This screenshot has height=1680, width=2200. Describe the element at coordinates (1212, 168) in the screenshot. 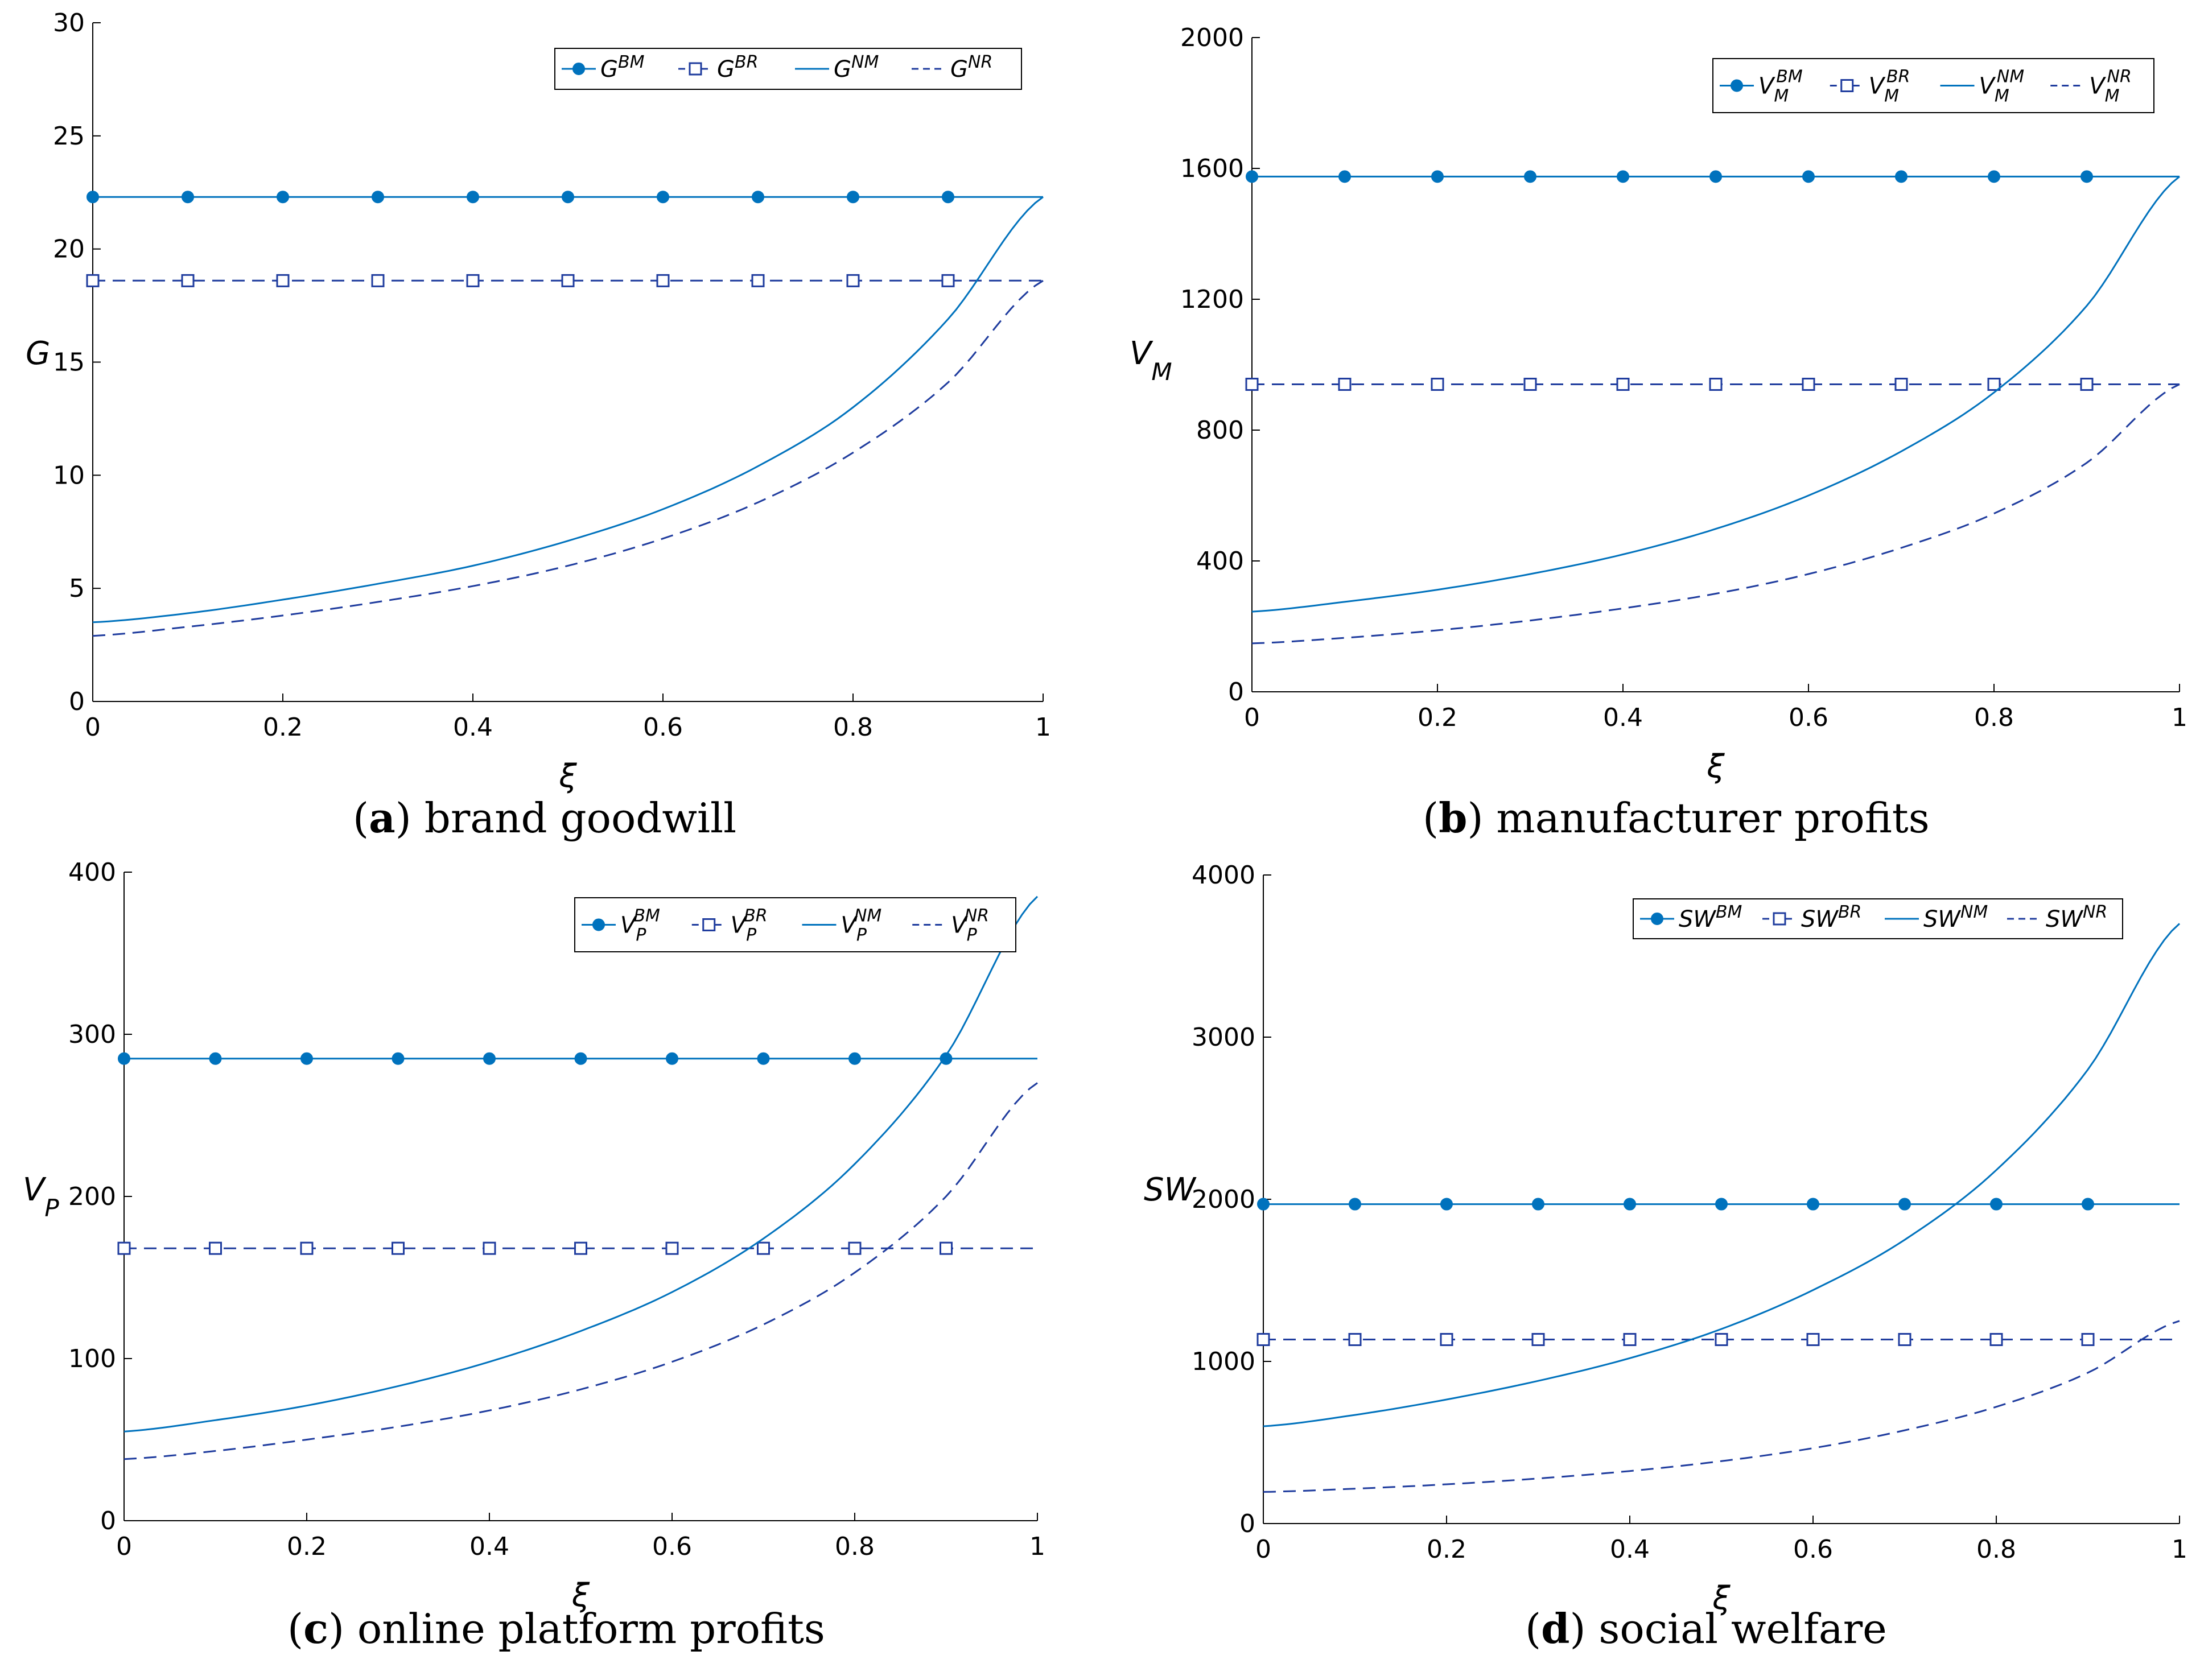

I see `y-tick-label: 1600` at that location.